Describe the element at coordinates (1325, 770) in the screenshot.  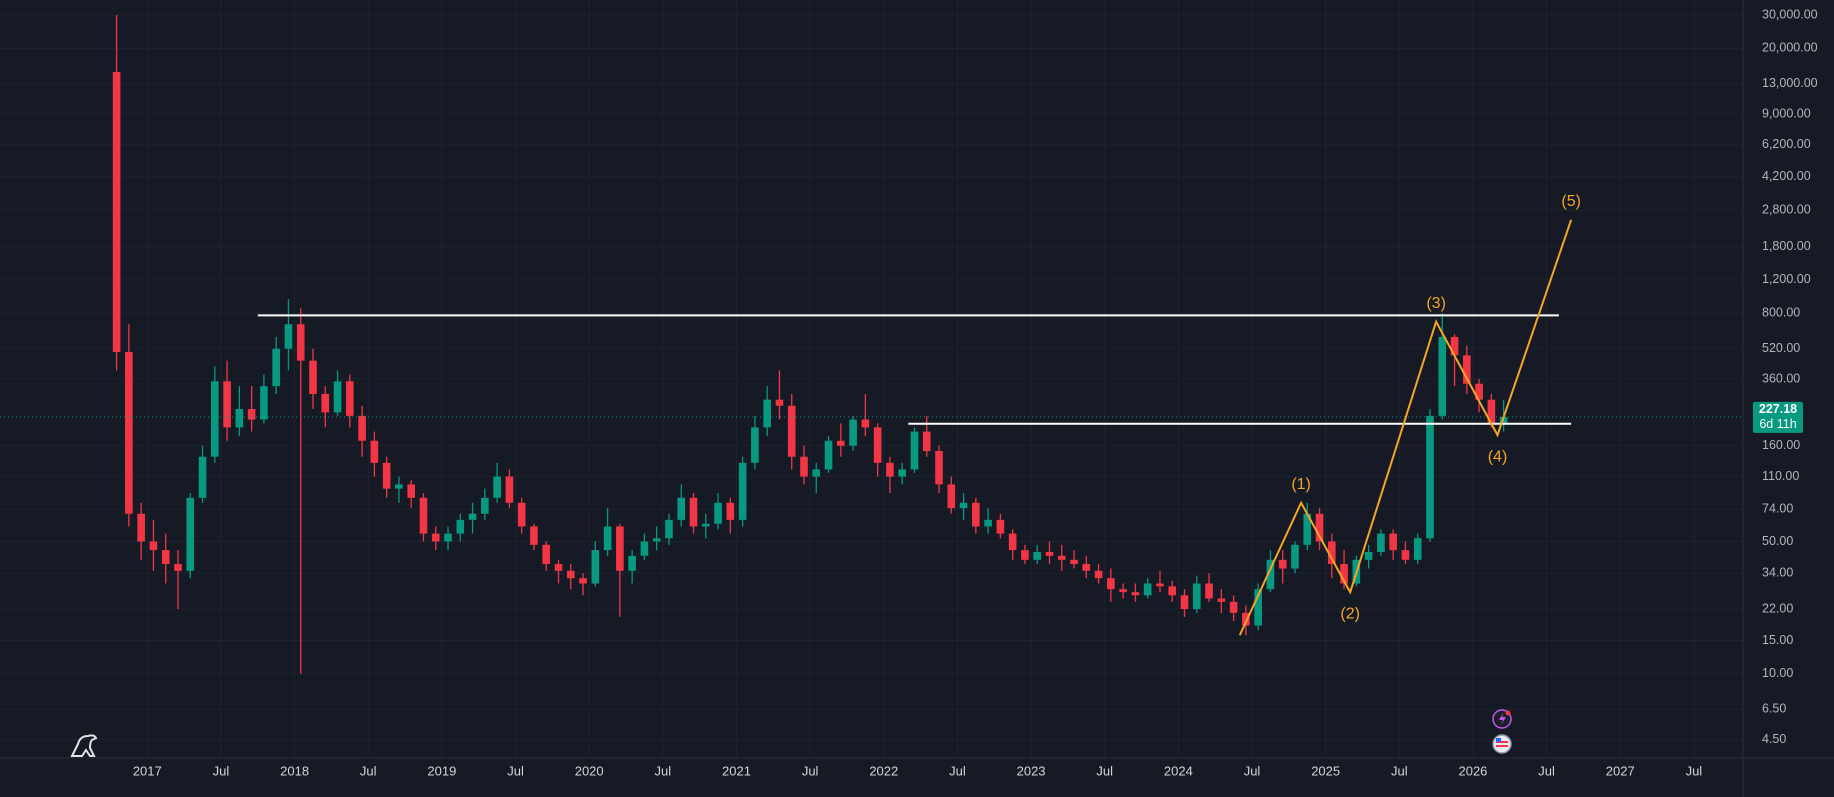
I see `x-tick-label: 2025` at that location.